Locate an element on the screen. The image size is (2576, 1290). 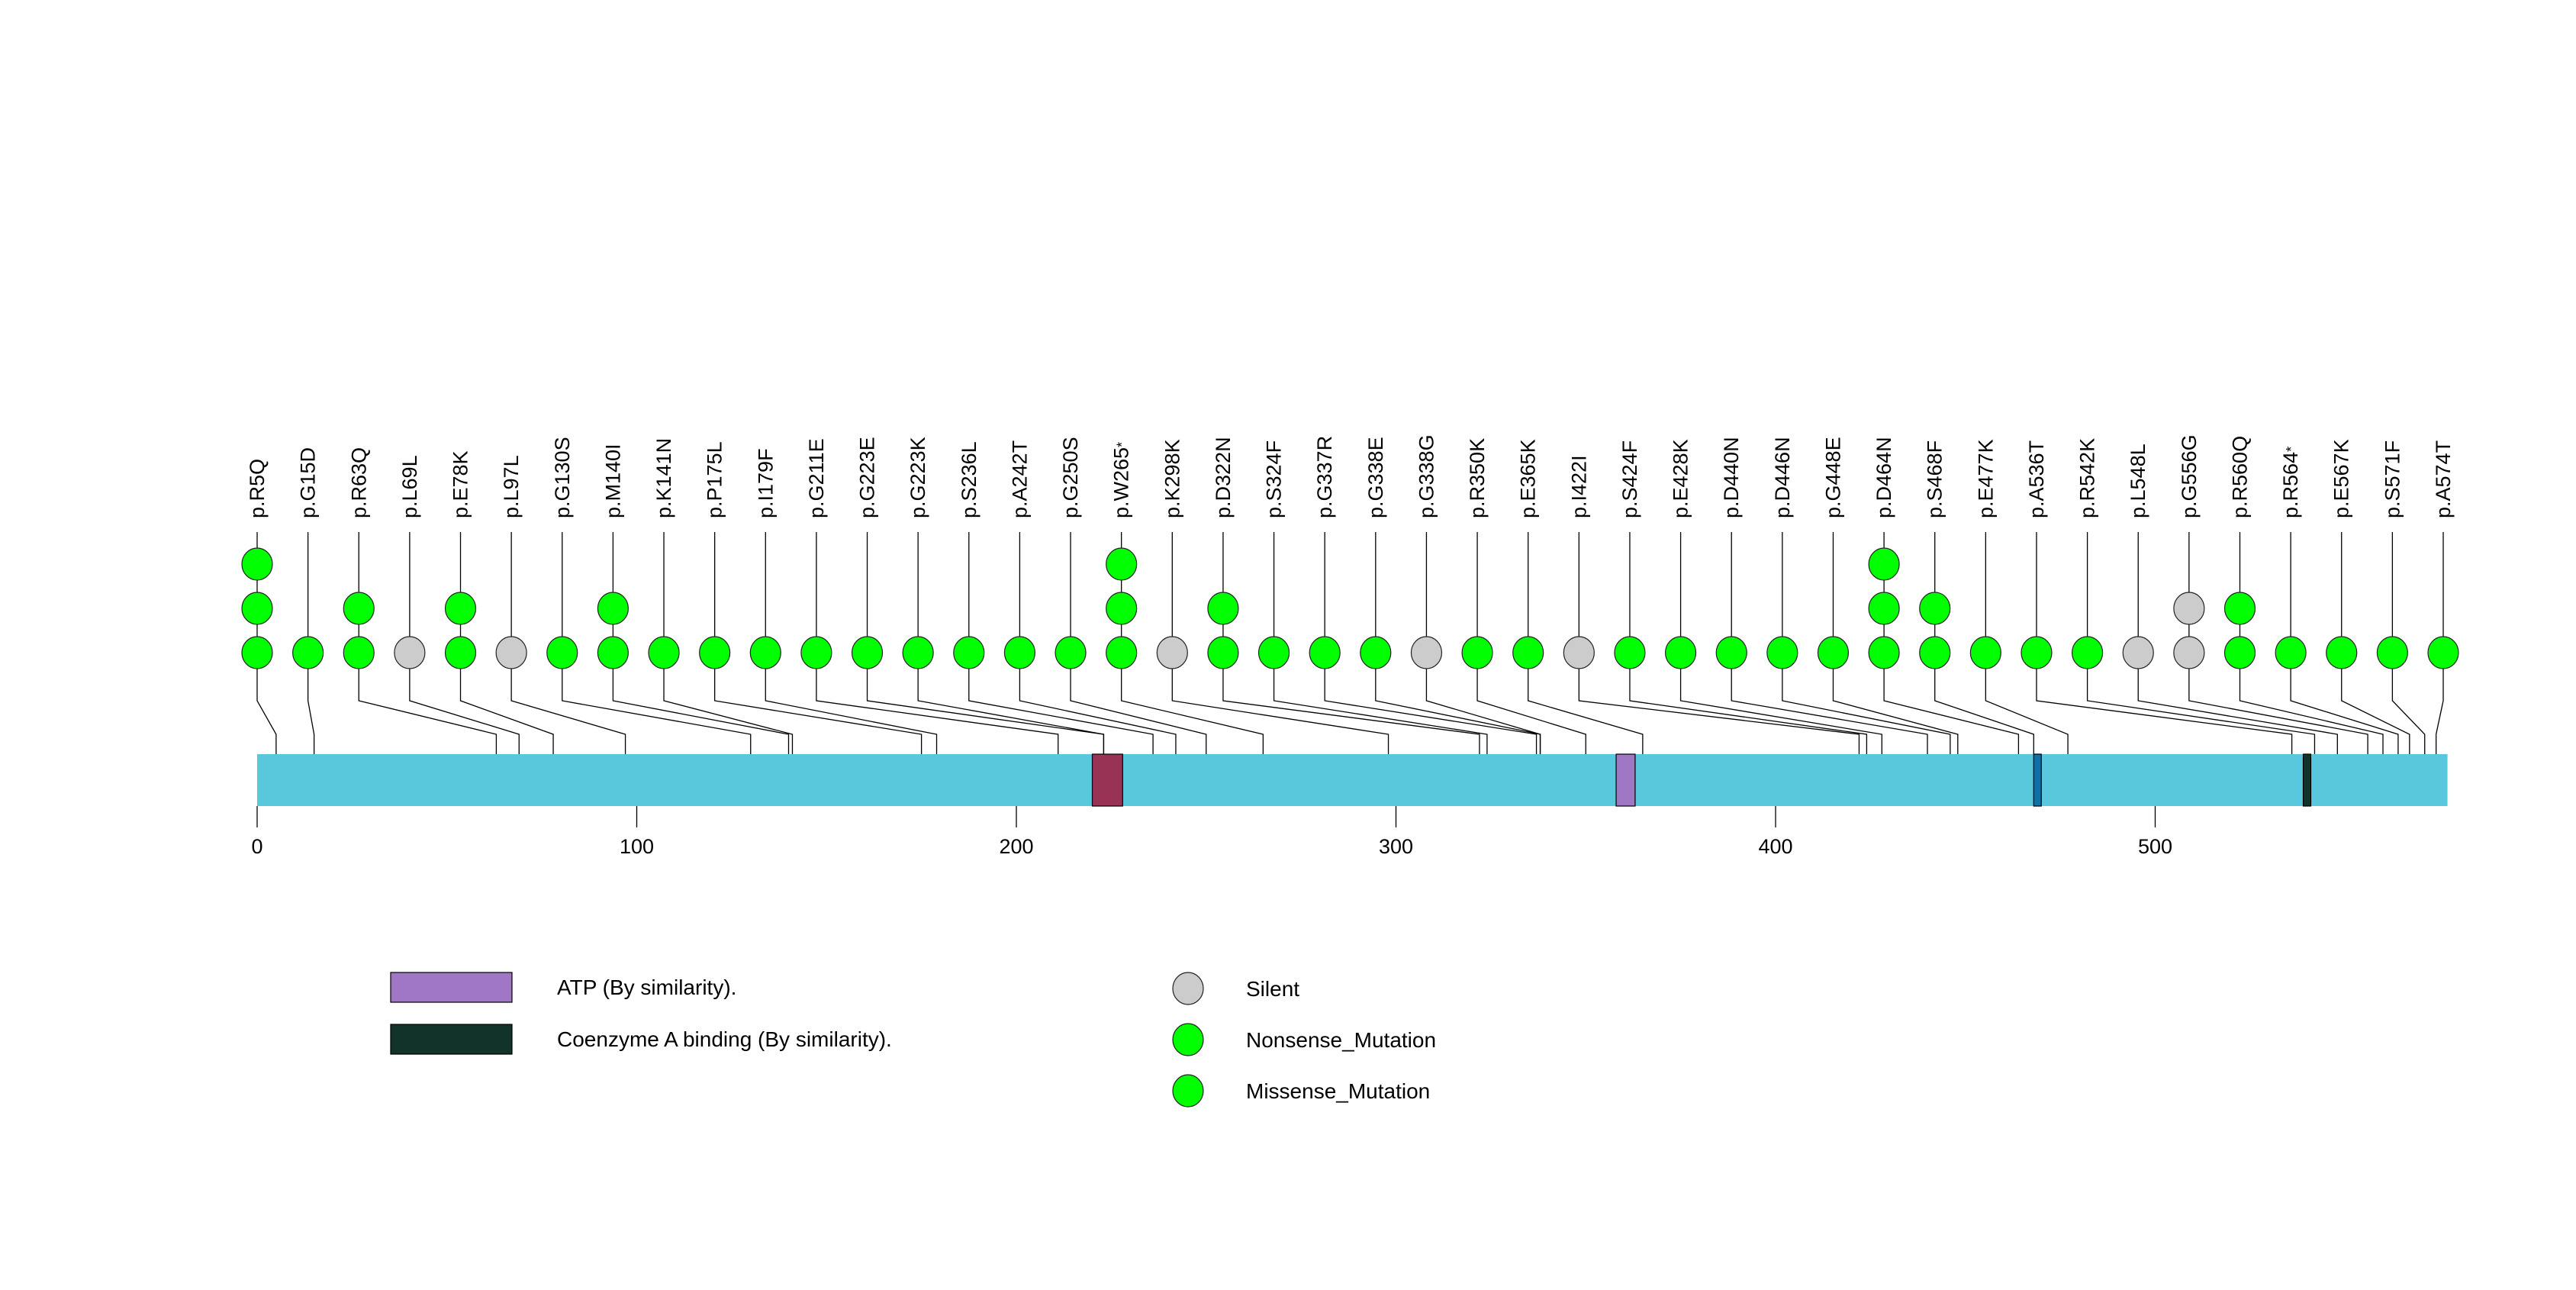
lollipop-stems is located at coordinates (1350, 593).